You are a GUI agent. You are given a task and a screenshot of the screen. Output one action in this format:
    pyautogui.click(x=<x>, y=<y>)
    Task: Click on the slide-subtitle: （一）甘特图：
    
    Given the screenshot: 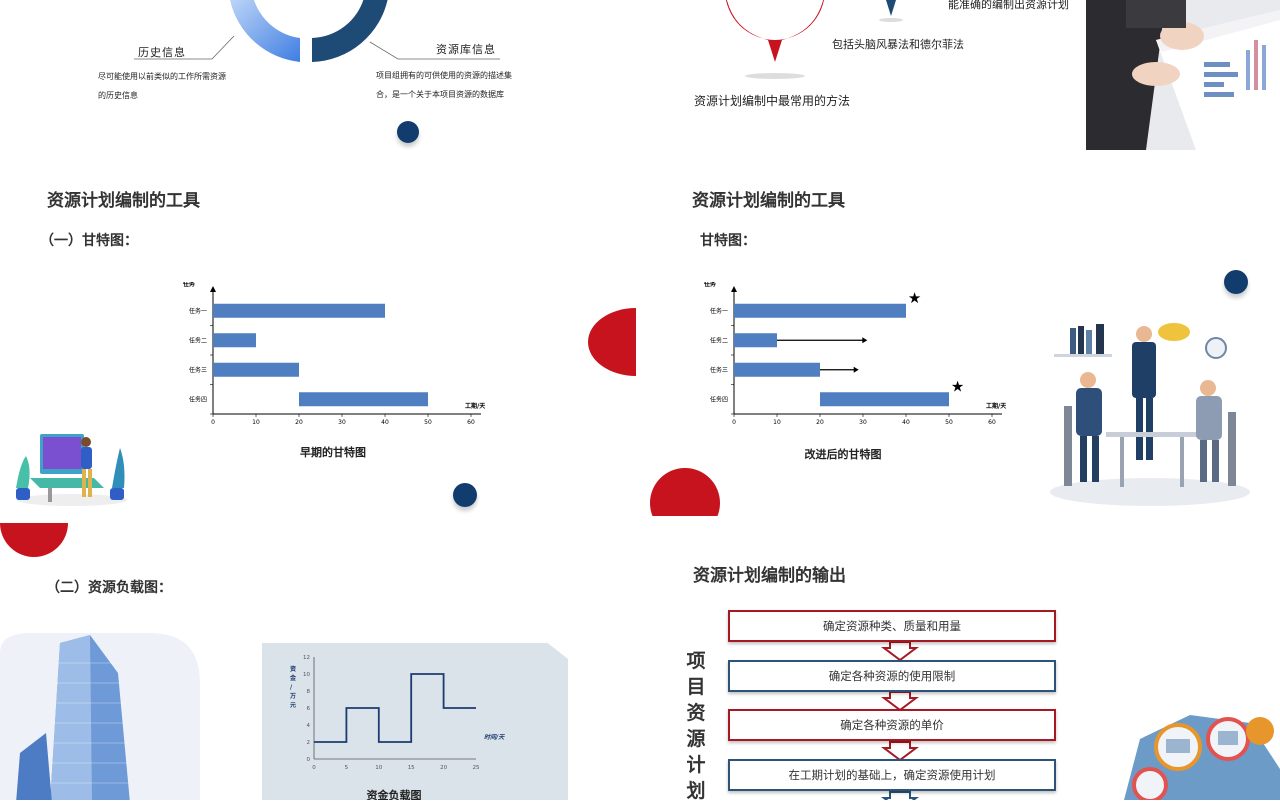 What is the action you would take?
    pyautogui.click(x=89, y=241)
    